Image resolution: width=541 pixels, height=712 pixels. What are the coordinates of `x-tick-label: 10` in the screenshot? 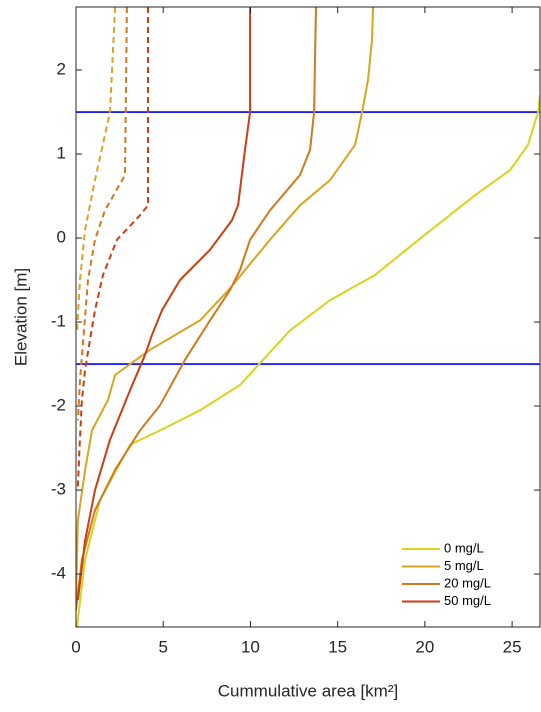 It's located at (250, 646).